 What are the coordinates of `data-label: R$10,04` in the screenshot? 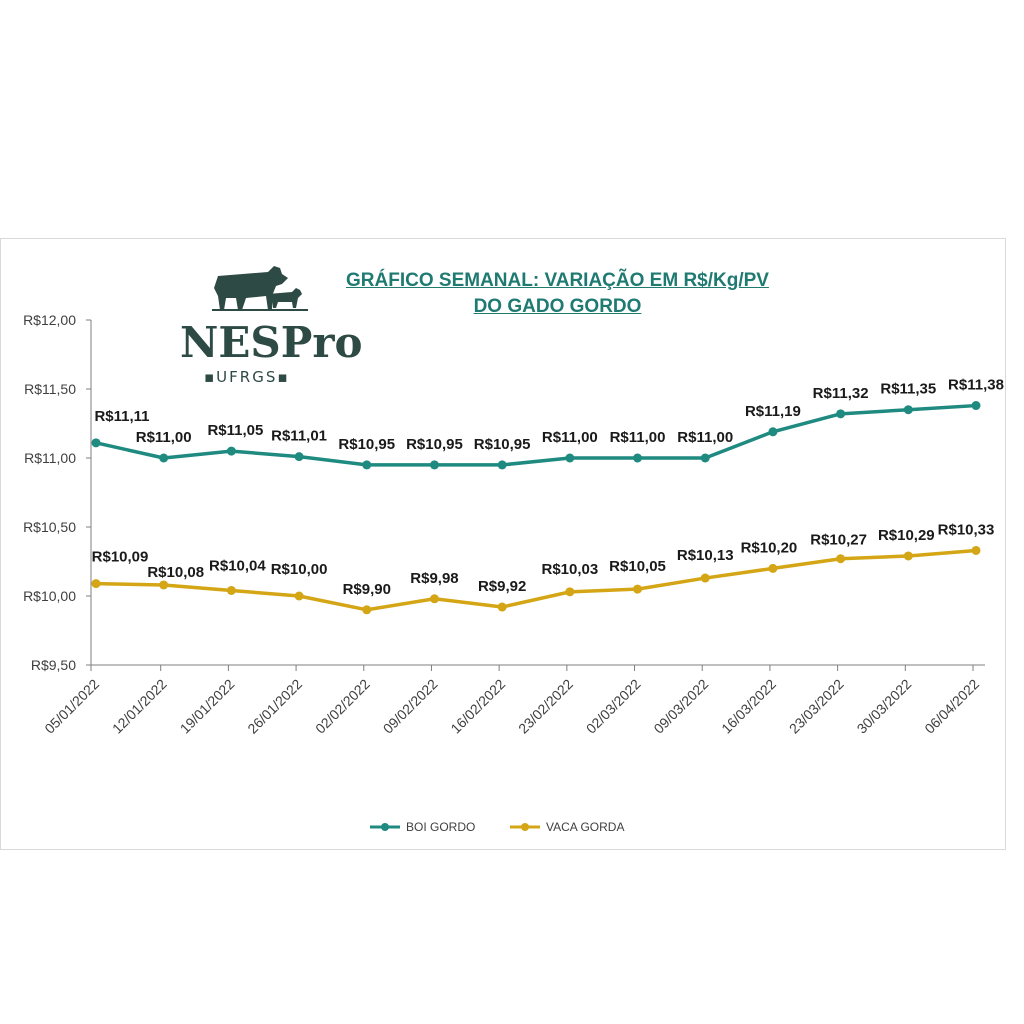 It's located at (237, 565).